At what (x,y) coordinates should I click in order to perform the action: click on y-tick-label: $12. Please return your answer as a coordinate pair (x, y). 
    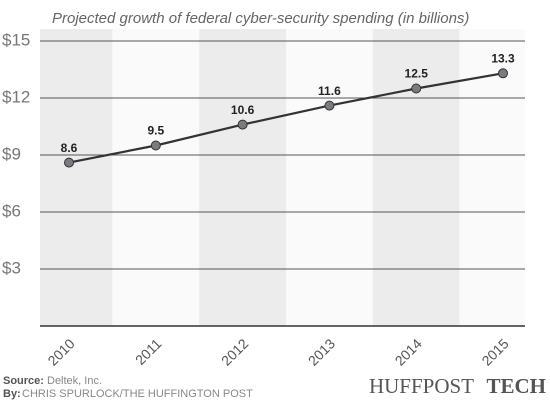
    Looking at the image, I should click on (16, 96).